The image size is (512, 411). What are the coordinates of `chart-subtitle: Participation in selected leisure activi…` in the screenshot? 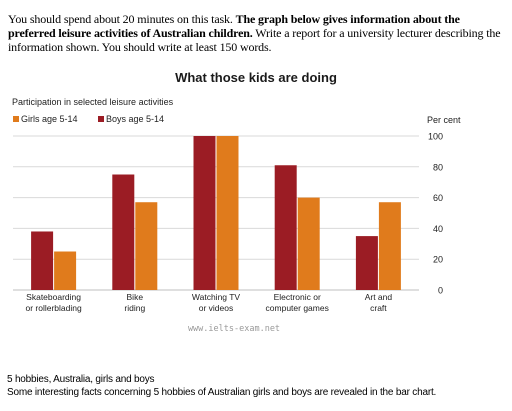 It's located at (93, 102).